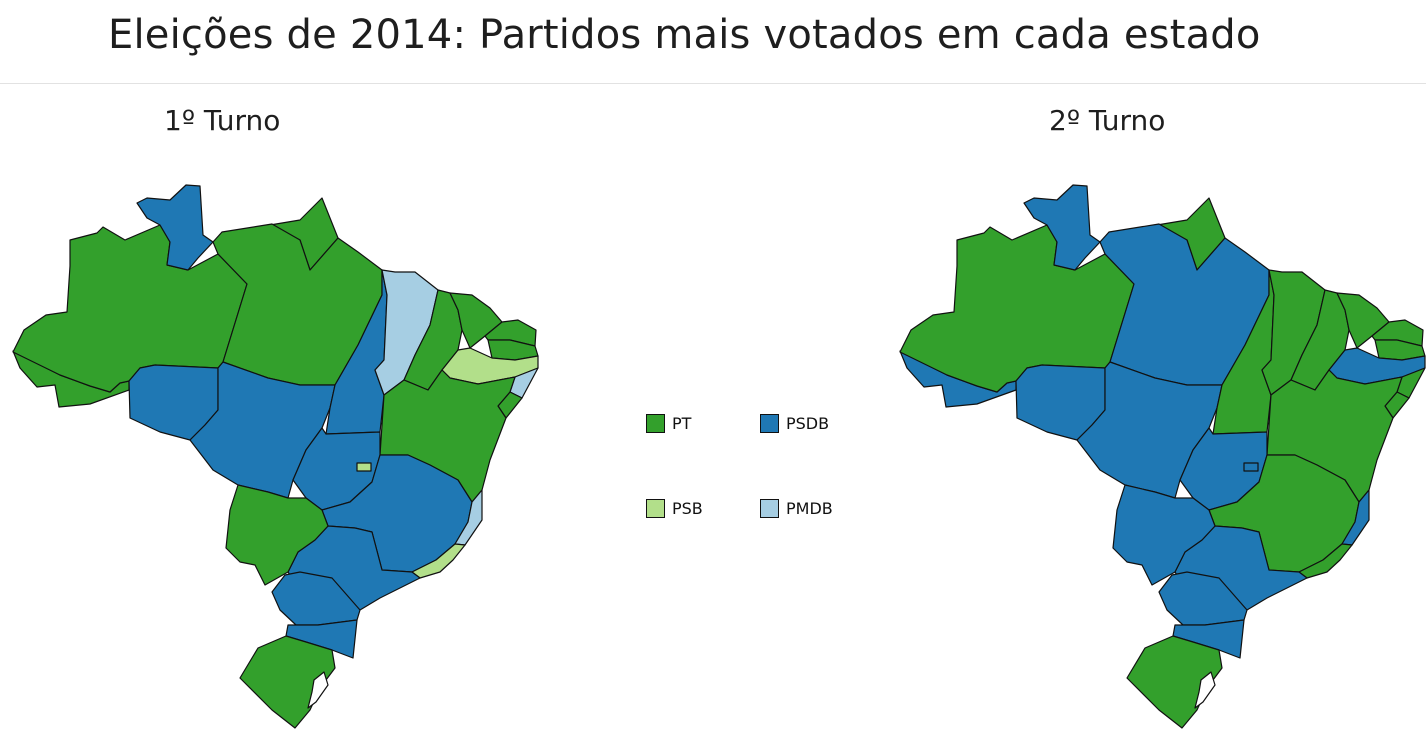 The image size is (1426, 744). What do you see at coordinates (222, 120) in the screenshot?
I see `first-round-title: 1º Turno` at bounding box center [222, 120].